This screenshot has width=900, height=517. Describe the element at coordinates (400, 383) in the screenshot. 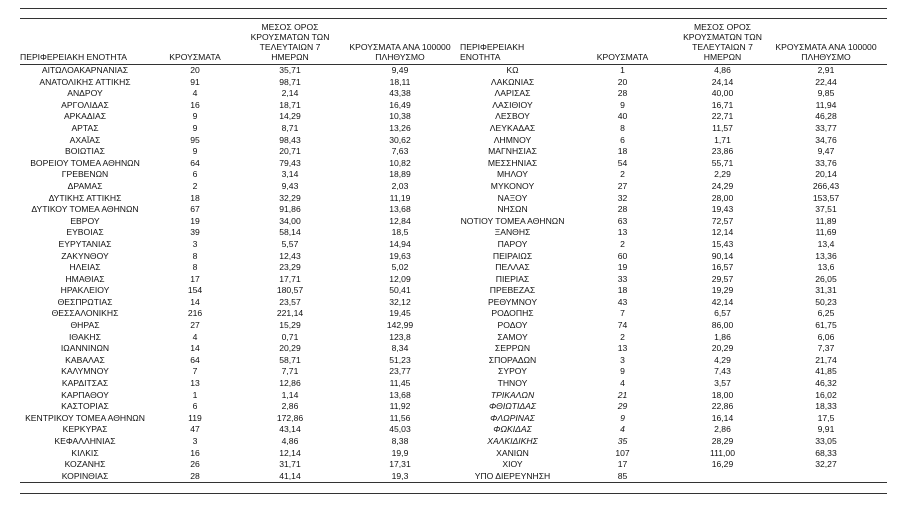

I see `value-cell: 11,45` at that location.